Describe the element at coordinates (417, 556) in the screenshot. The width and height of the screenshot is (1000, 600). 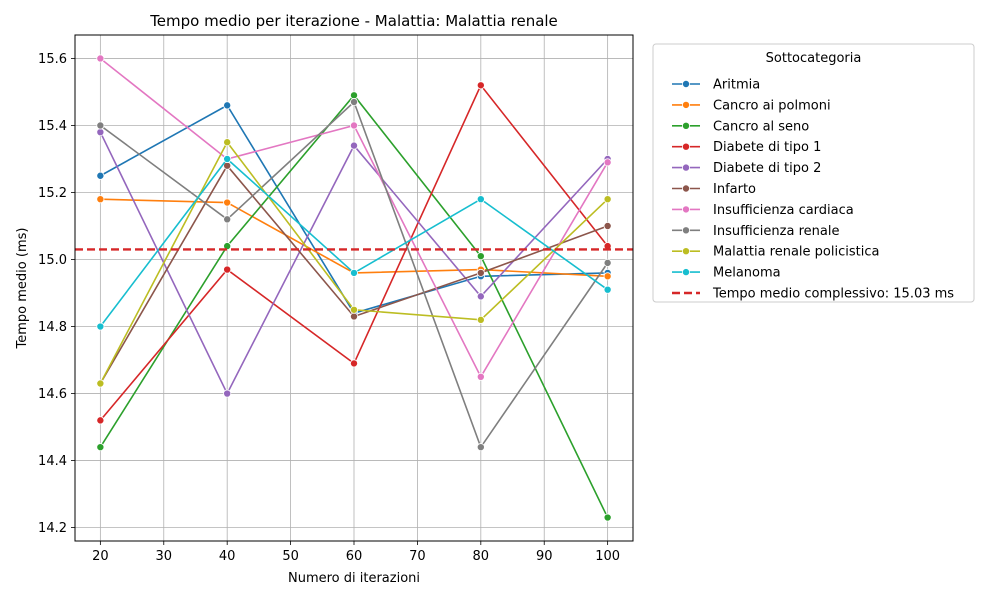
I see `x-tick-label: 70` at that location.